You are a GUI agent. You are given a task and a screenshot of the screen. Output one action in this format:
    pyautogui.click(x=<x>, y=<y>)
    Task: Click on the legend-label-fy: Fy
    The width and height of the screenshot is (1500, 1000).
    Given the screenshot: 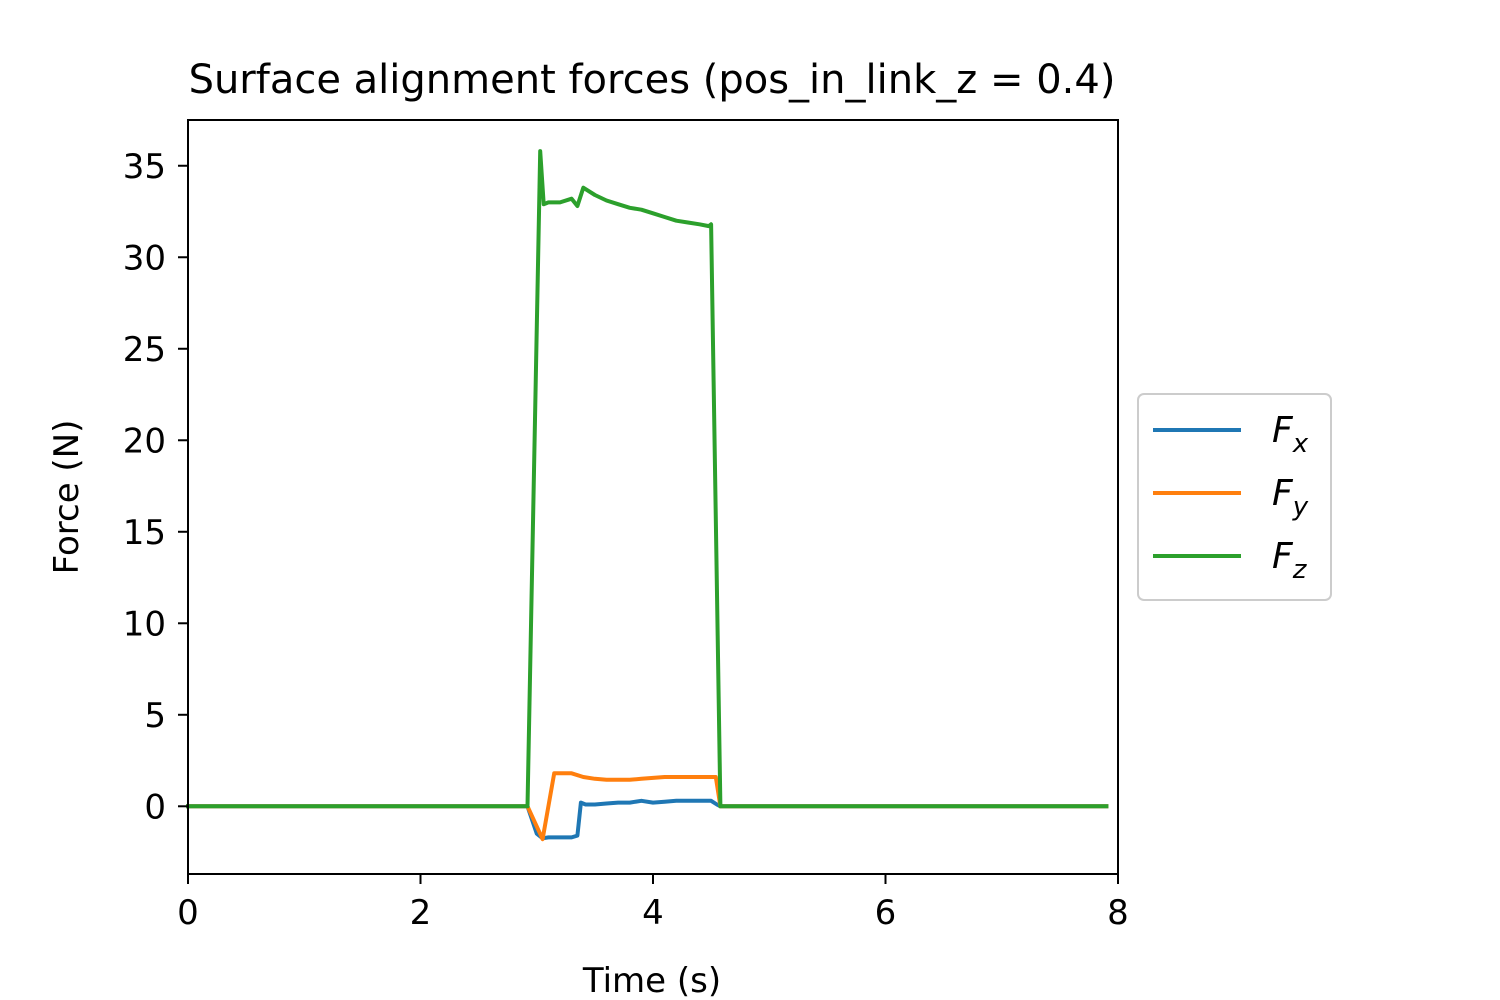 What is the action you would take?
    pyautogui.click(x=1290, y=497)
    